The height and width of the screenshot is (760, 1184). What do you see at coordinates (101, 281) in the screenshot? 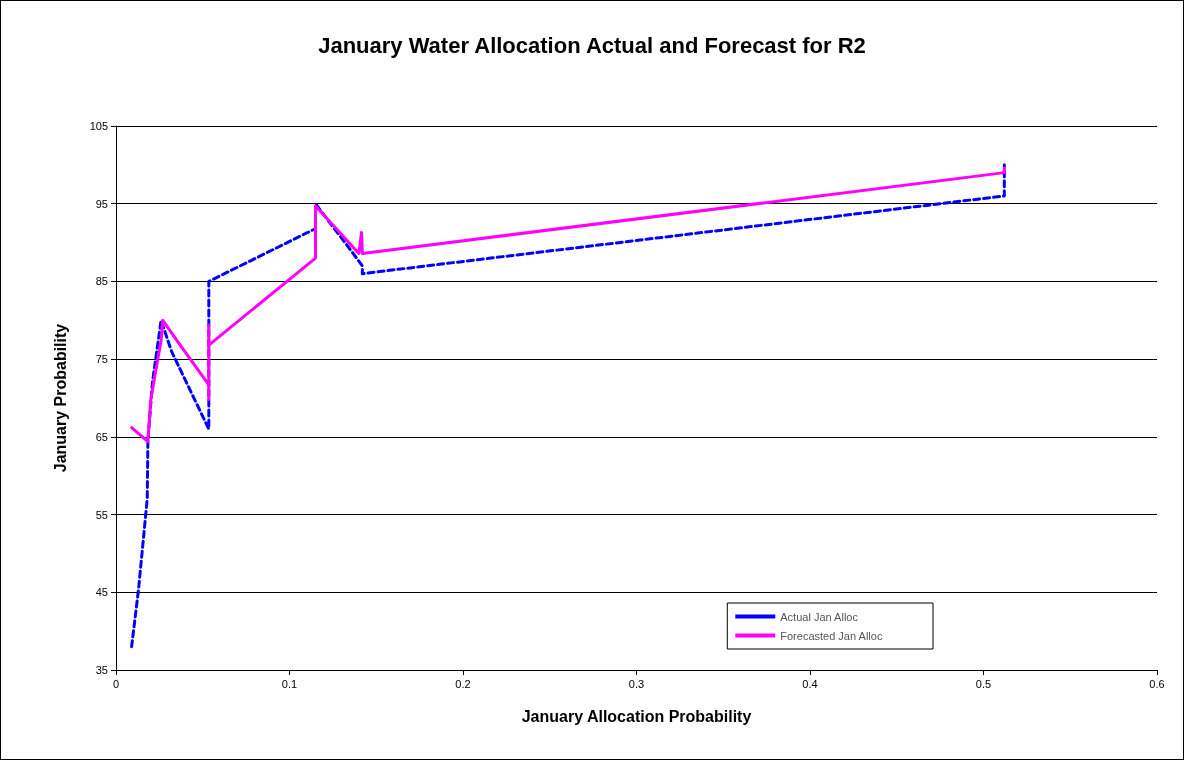
I see `y-tick-label: 85` at bounding box center [101, 281].